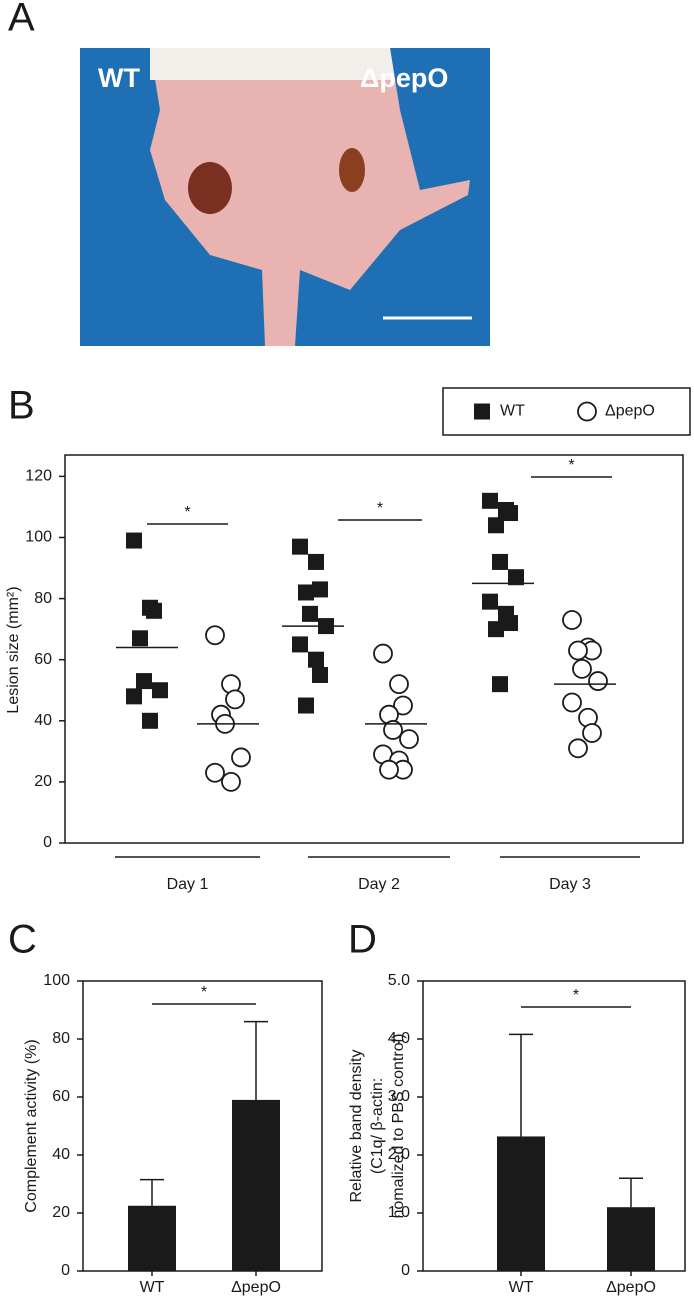 The image size is (694, 1304). What do you see at coordinates (377, 1126) in the screenshot?
I see `y-axis-label: (C1q/ β-actin:` at bounding box center [377, 1126].